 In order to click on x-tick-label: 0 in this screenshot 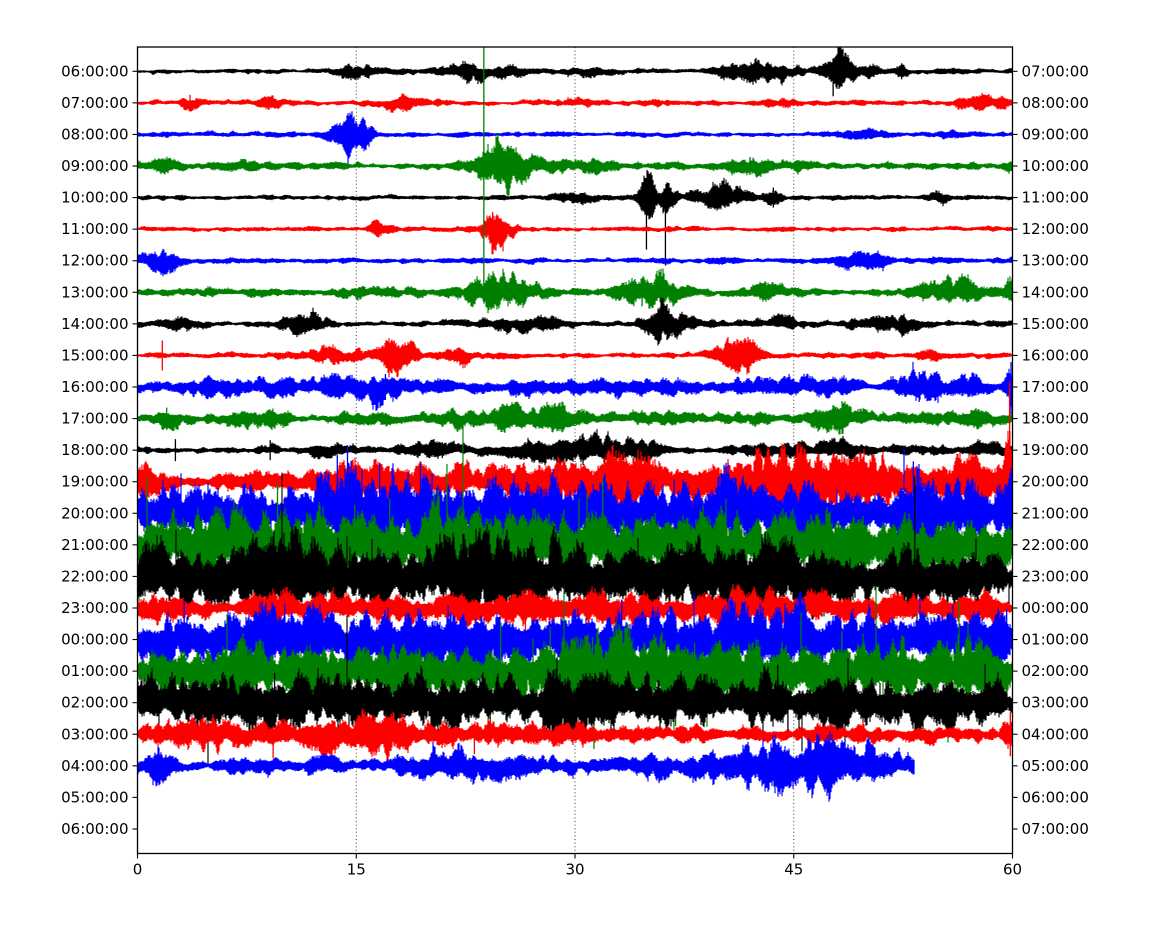, I will do `click(138, 870)`.